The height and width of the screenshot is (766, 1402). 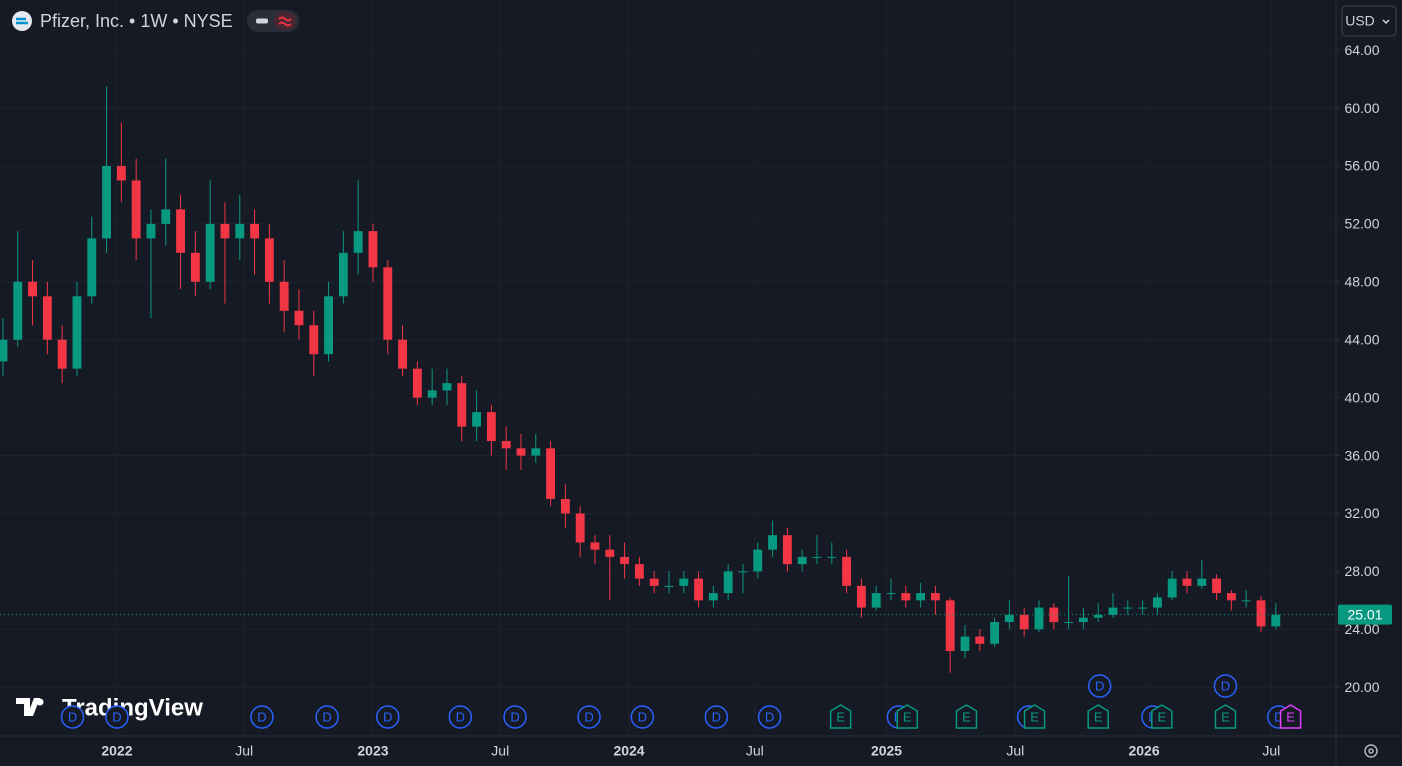 I want to click on chart-title: Pfizer, Inc. • 1W • NYSE, so click(x=136, y=21).